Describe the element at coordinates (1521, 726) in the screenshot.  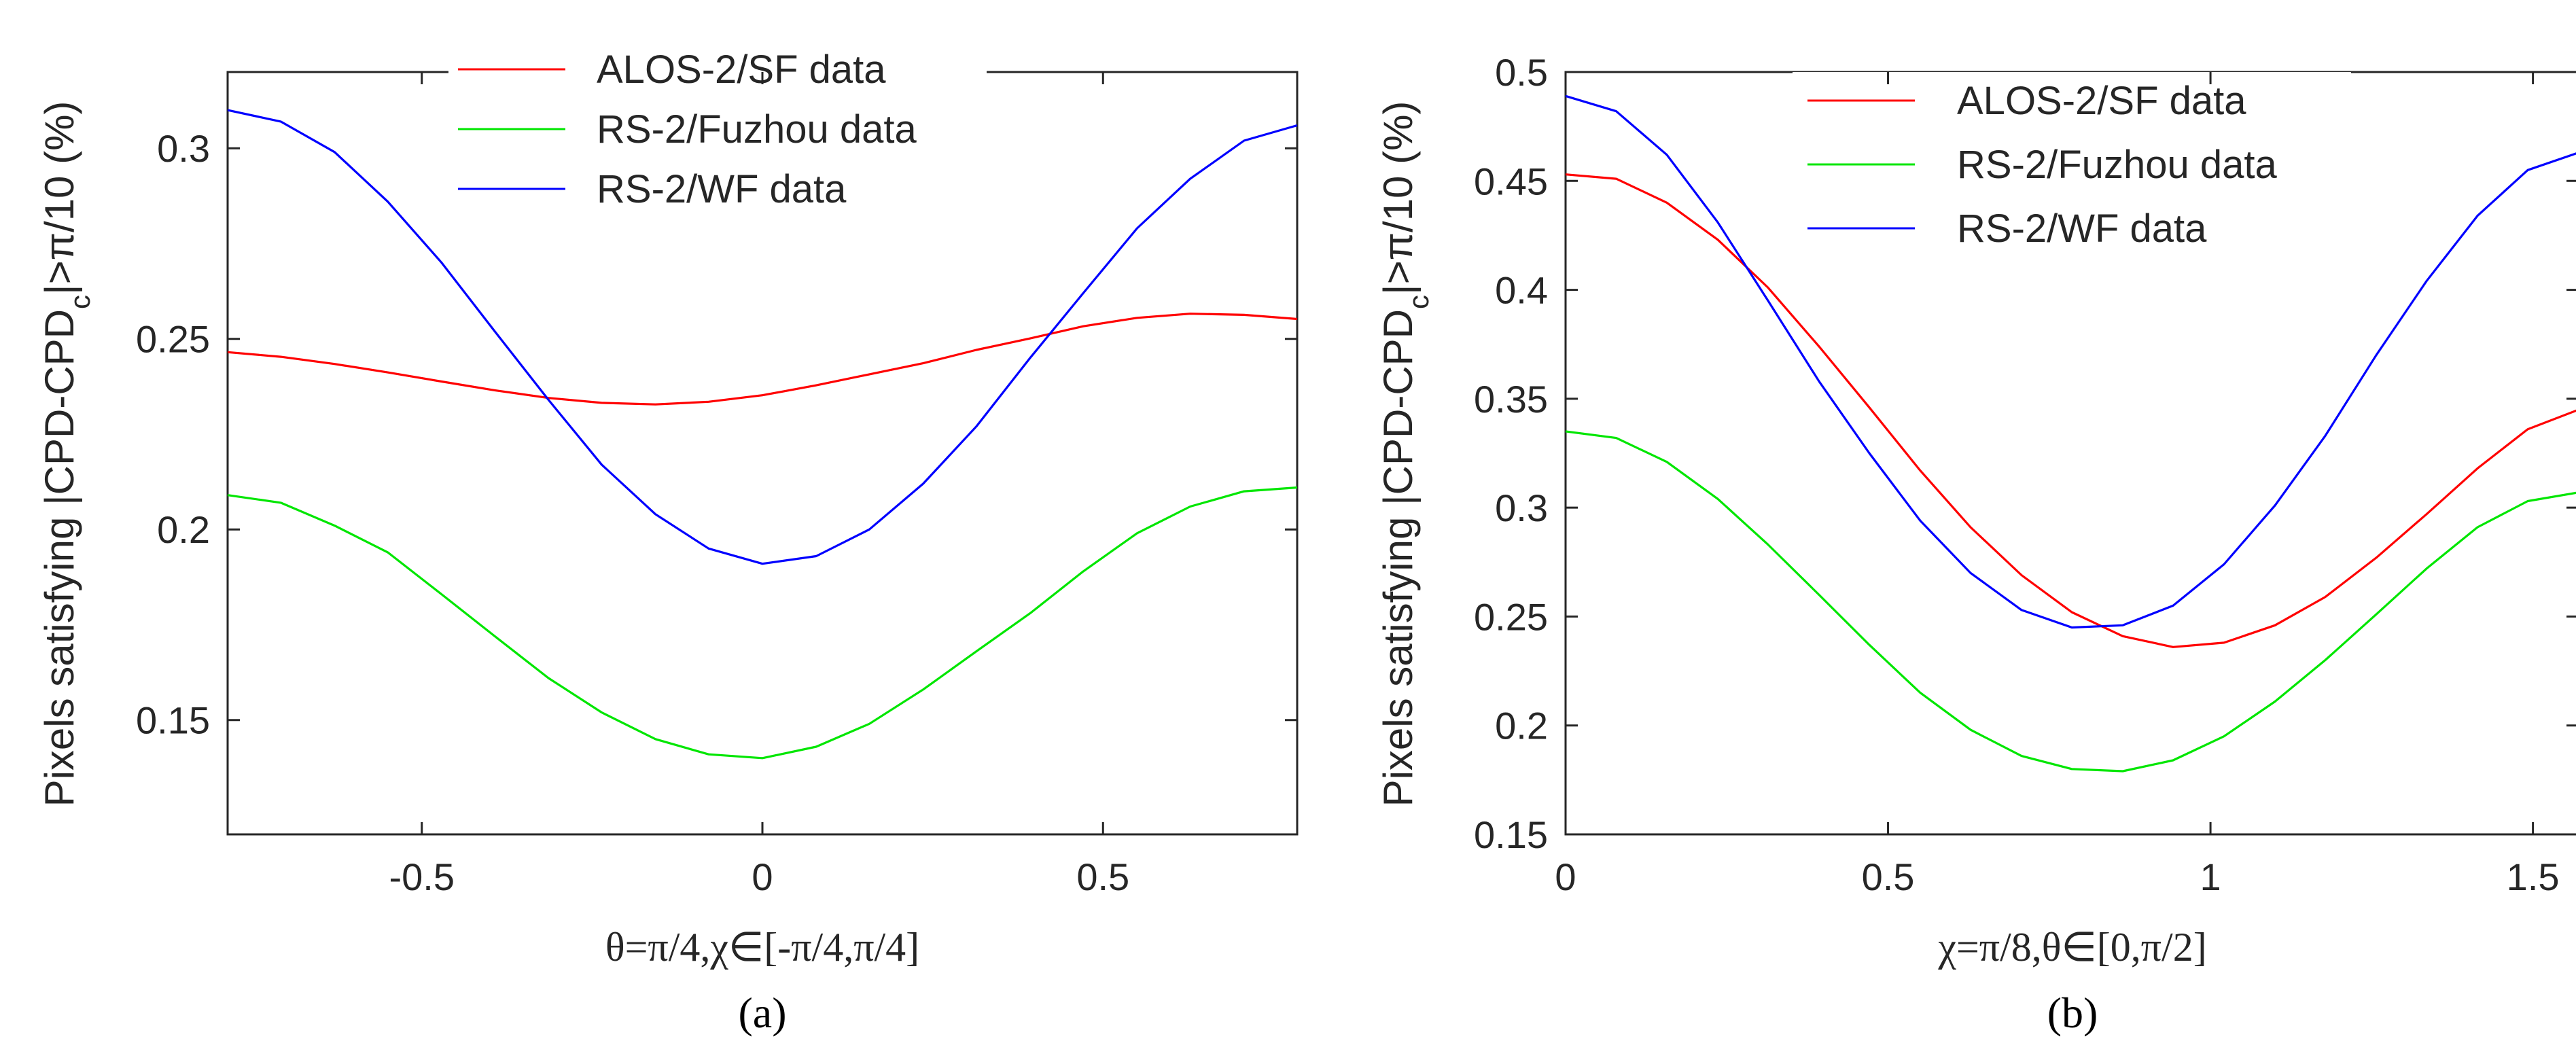
I see `y-tick-label-b-1: 0.2` at that location.